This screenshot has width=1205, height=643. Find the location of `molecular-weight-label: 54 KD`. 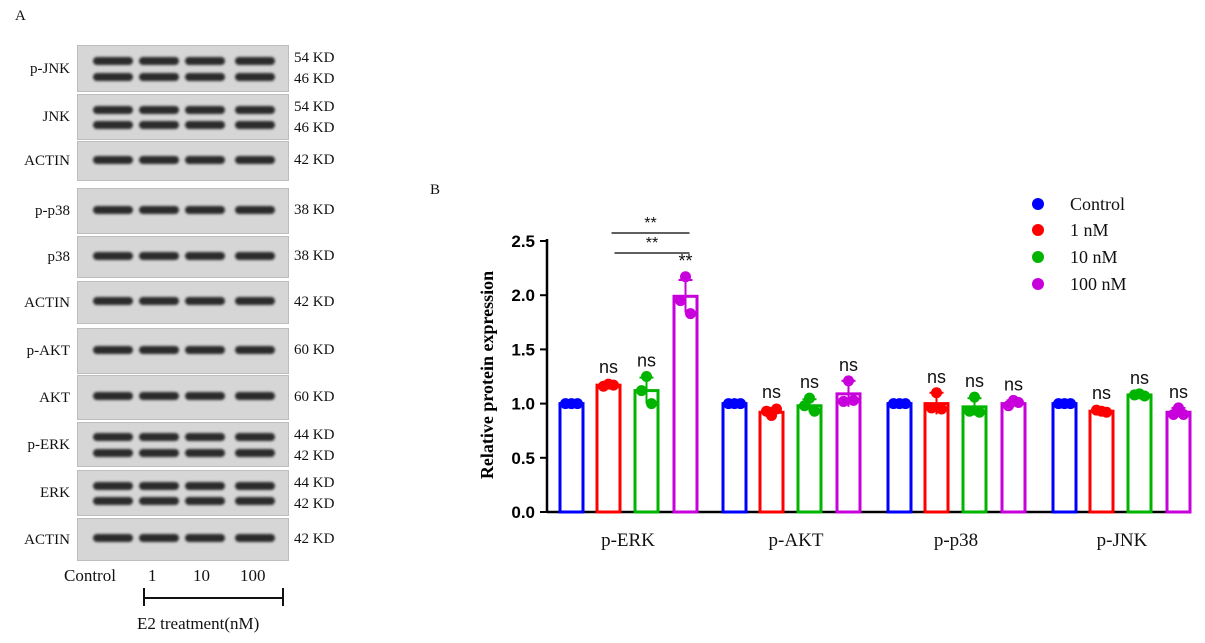

molecular-weight-label: 54 KD is located at coordinates (314, 58).